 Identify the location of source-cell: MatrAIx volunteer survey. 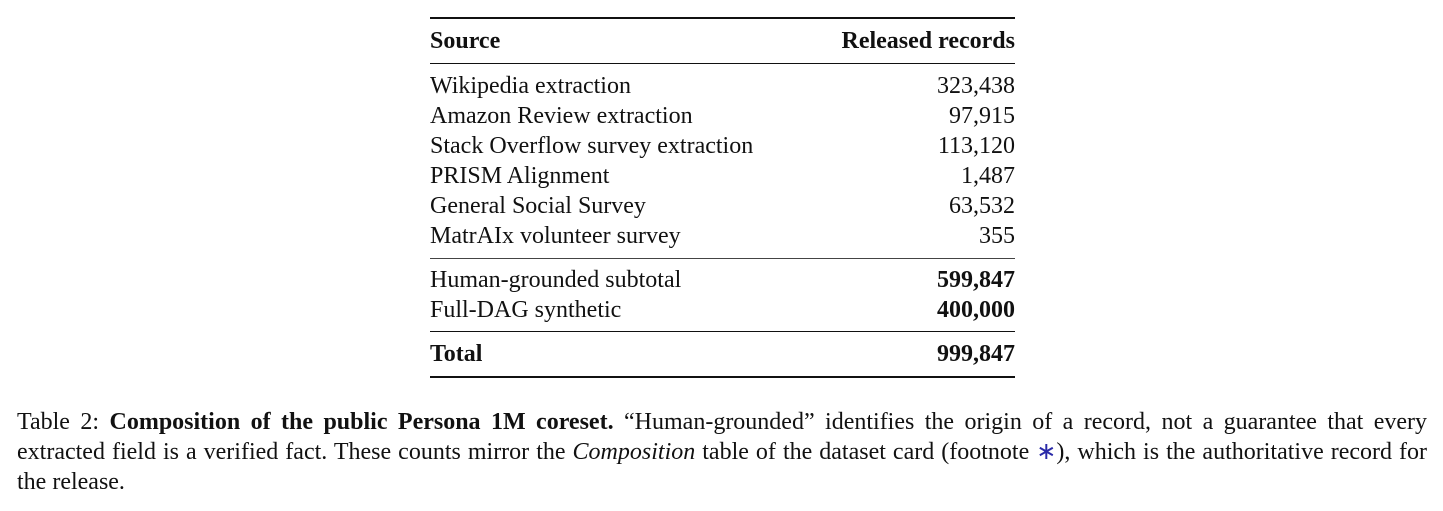
(555, 236).